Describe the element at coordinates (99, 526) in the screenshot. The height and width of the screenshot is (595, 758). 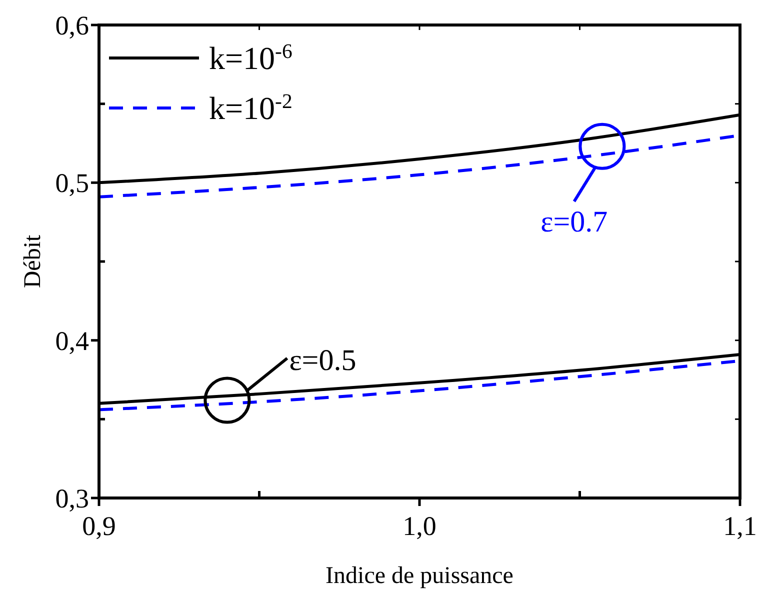
I see `x-tick-label: 0,9` at that location.